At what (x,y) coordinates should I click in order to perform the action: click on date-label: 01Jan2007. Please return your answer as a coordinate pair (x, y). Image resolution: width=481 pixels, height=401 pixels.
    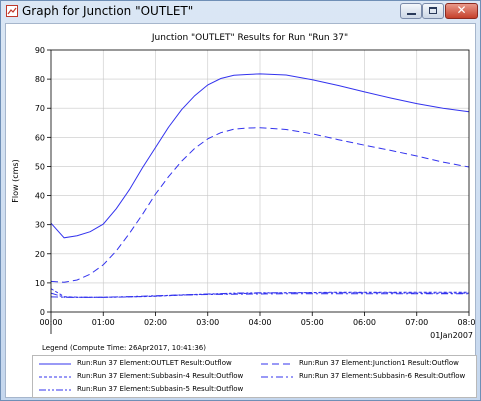
    Looking at the image, I should click on (451, 335).